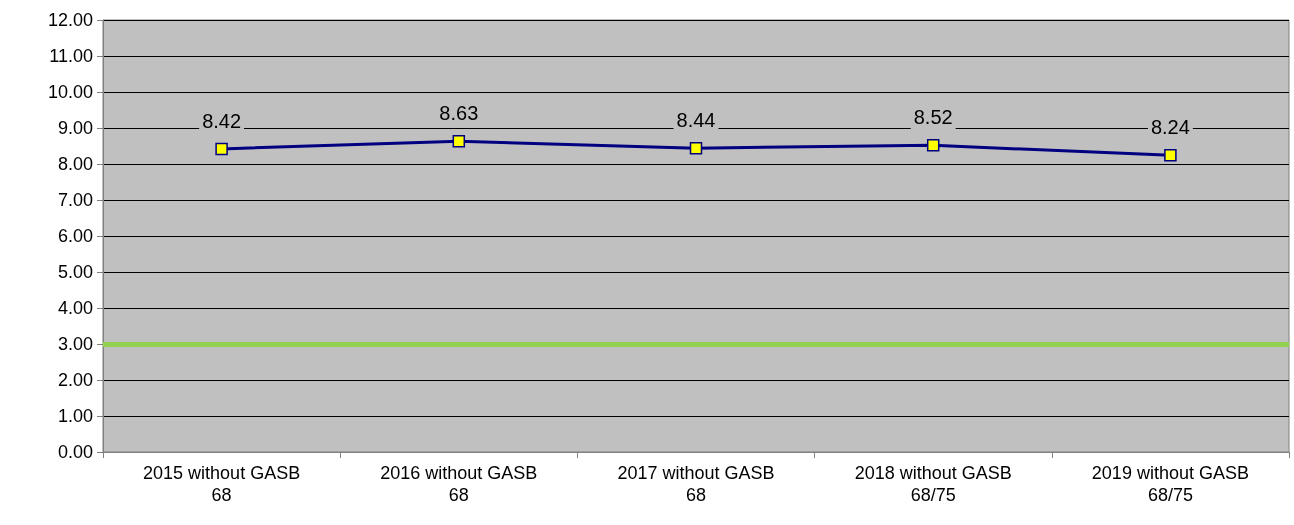 The height and width of the screenshot is (525, 1294). What do you see at coordinates (75, 236) in the screenshot?
I see `y-tick-label: 6.00` at bounding box center [75, 236].